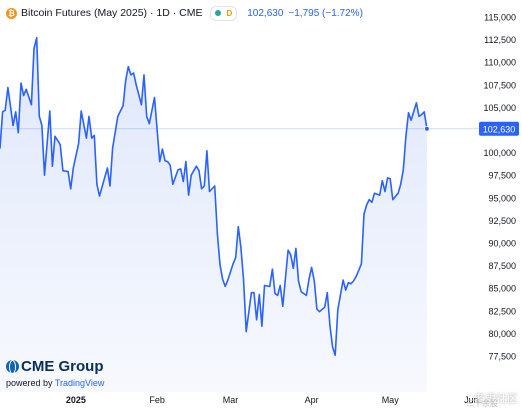 This screenshot has height=413, width=522. I want to click on cme-logo-name: CME Group, so click(62, 366).